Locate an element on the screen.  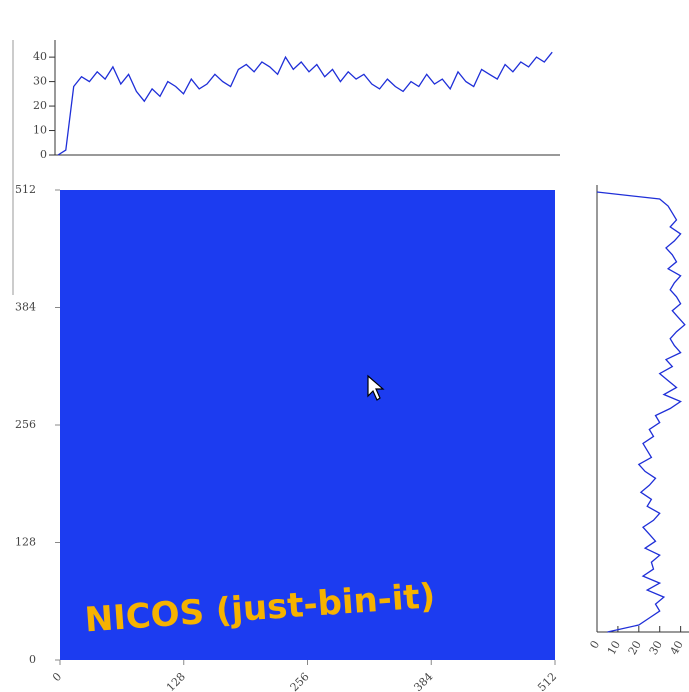
y-tick-label: 30 is located at coordinates (40, 81).